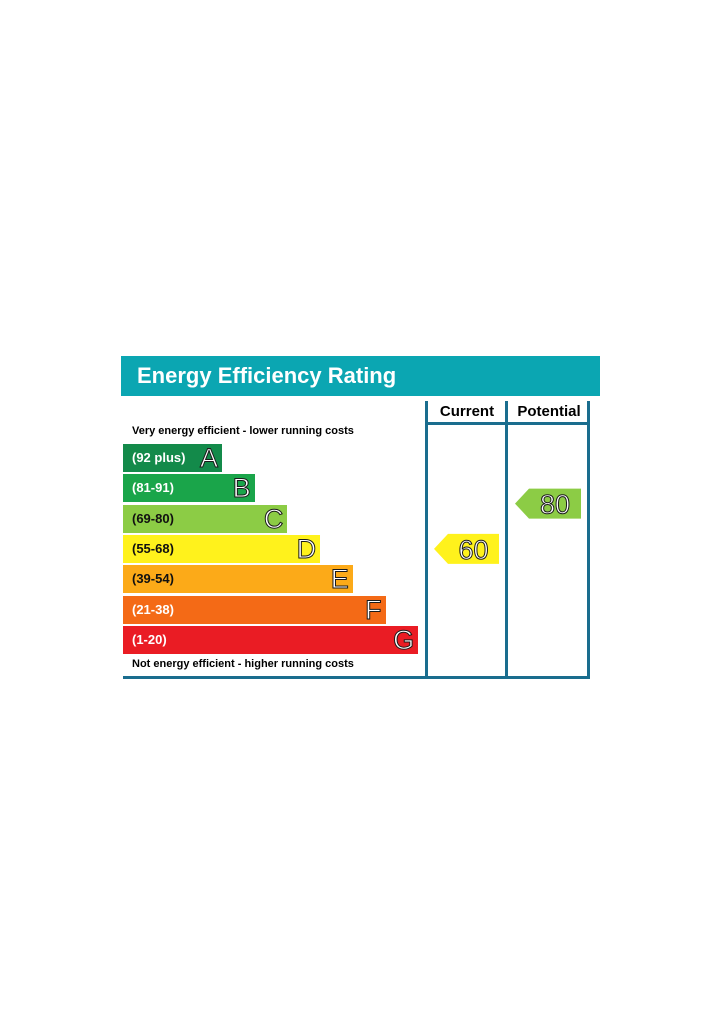  Describe the element at coordinates (373, 609) in the screenshot. I see `band-letter: F` at that location.